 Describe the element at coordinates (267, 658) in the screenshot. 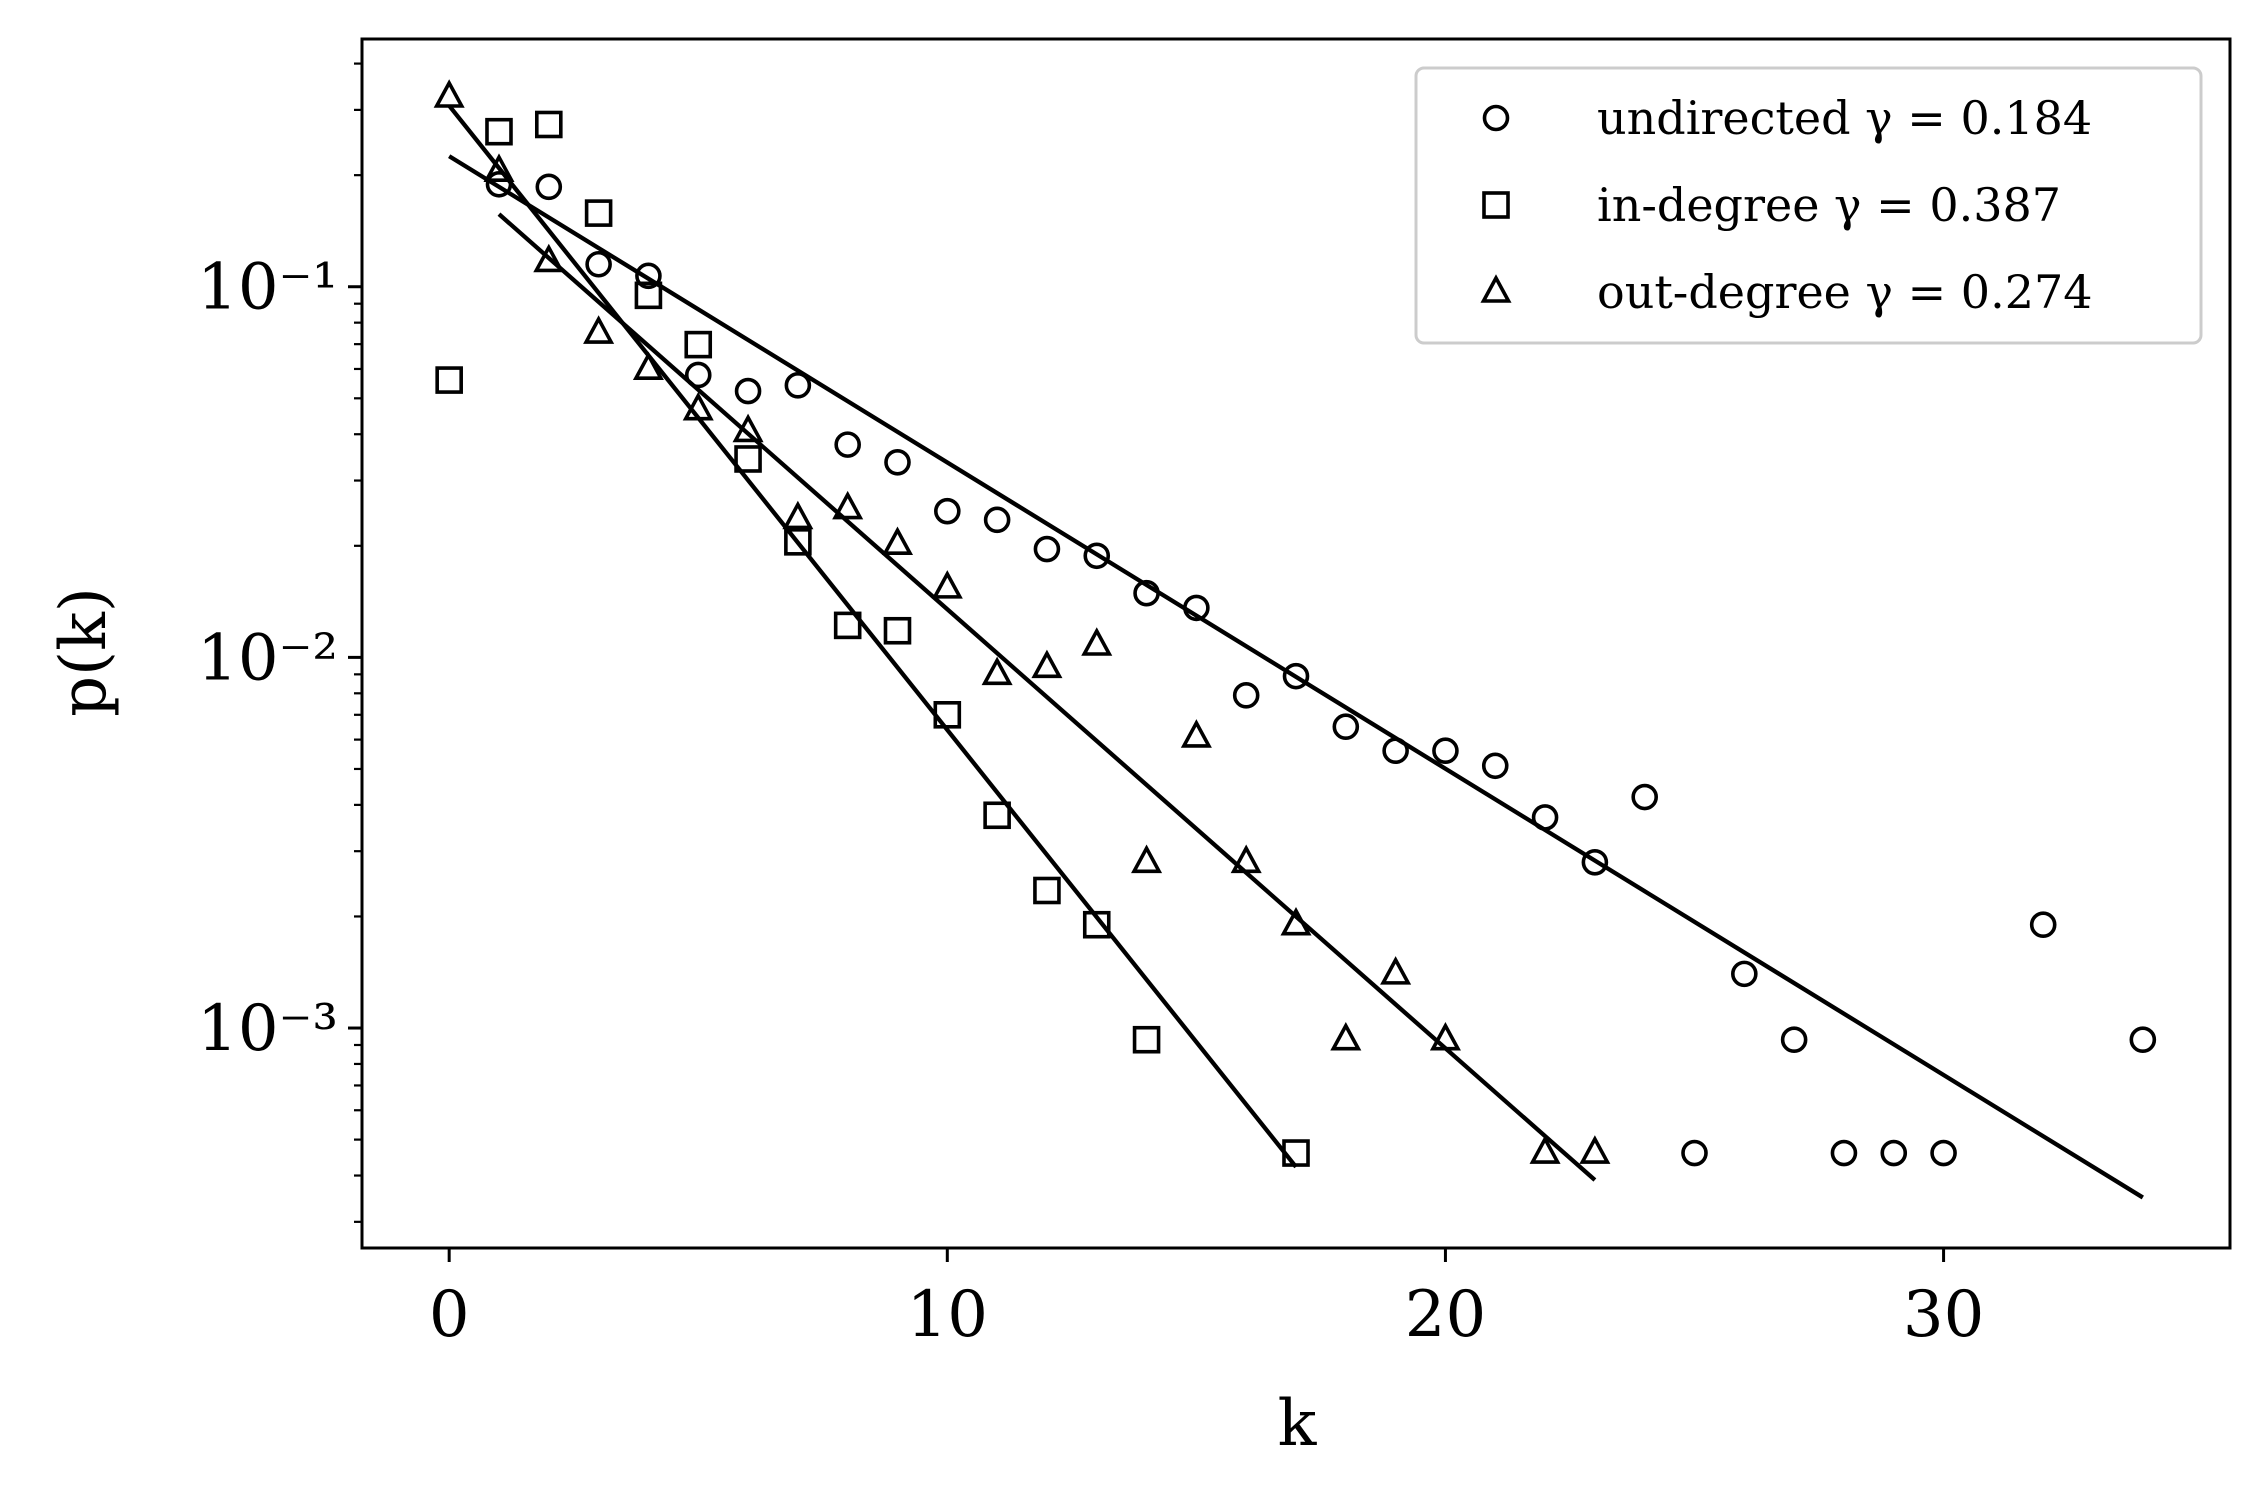

I see `y-tick-label: 10⁻²` at that location.